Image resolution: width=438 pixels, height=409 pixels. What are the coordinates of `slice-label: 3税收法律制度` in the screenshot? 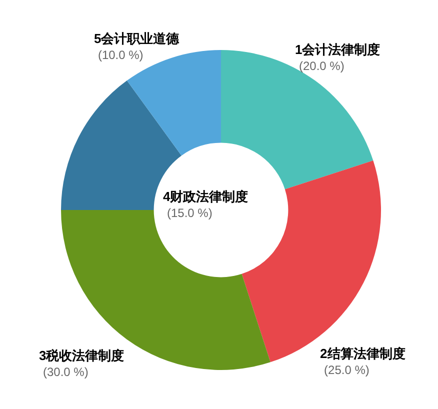 It's located at (81, 355).